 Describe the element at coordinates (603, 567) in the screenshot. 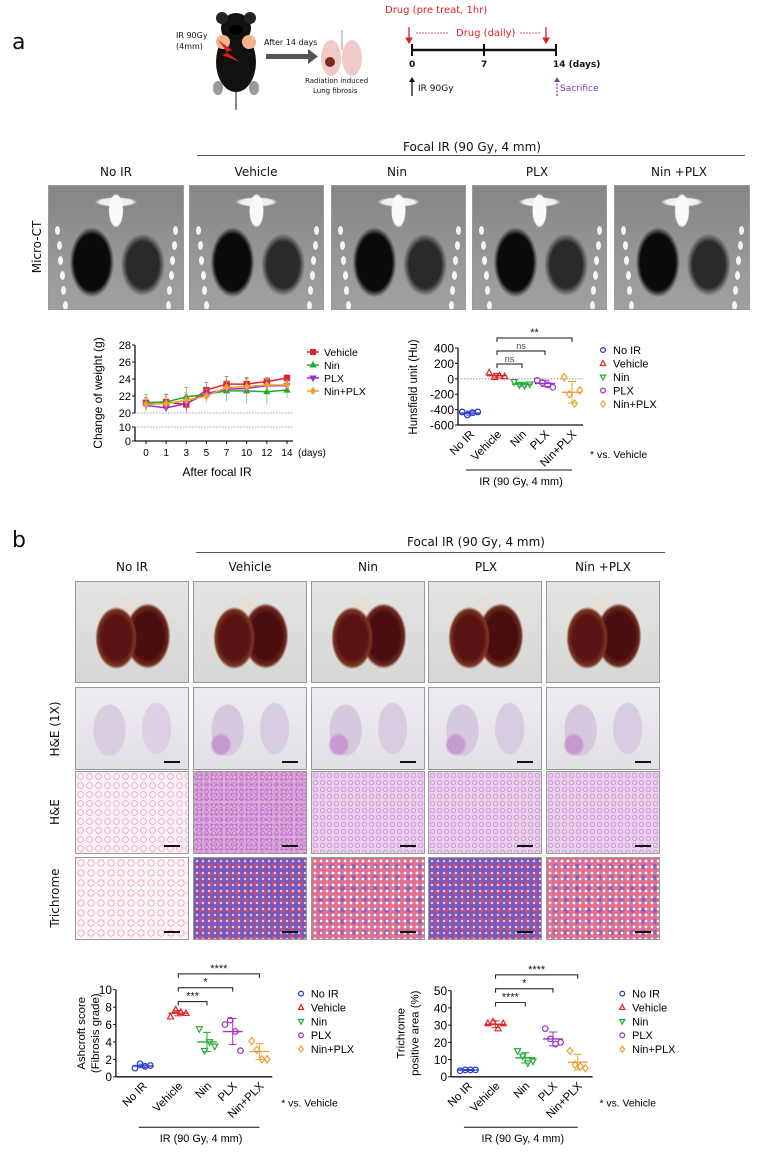

I see `column-header-nin-plx: Nin +PLX` at that location.